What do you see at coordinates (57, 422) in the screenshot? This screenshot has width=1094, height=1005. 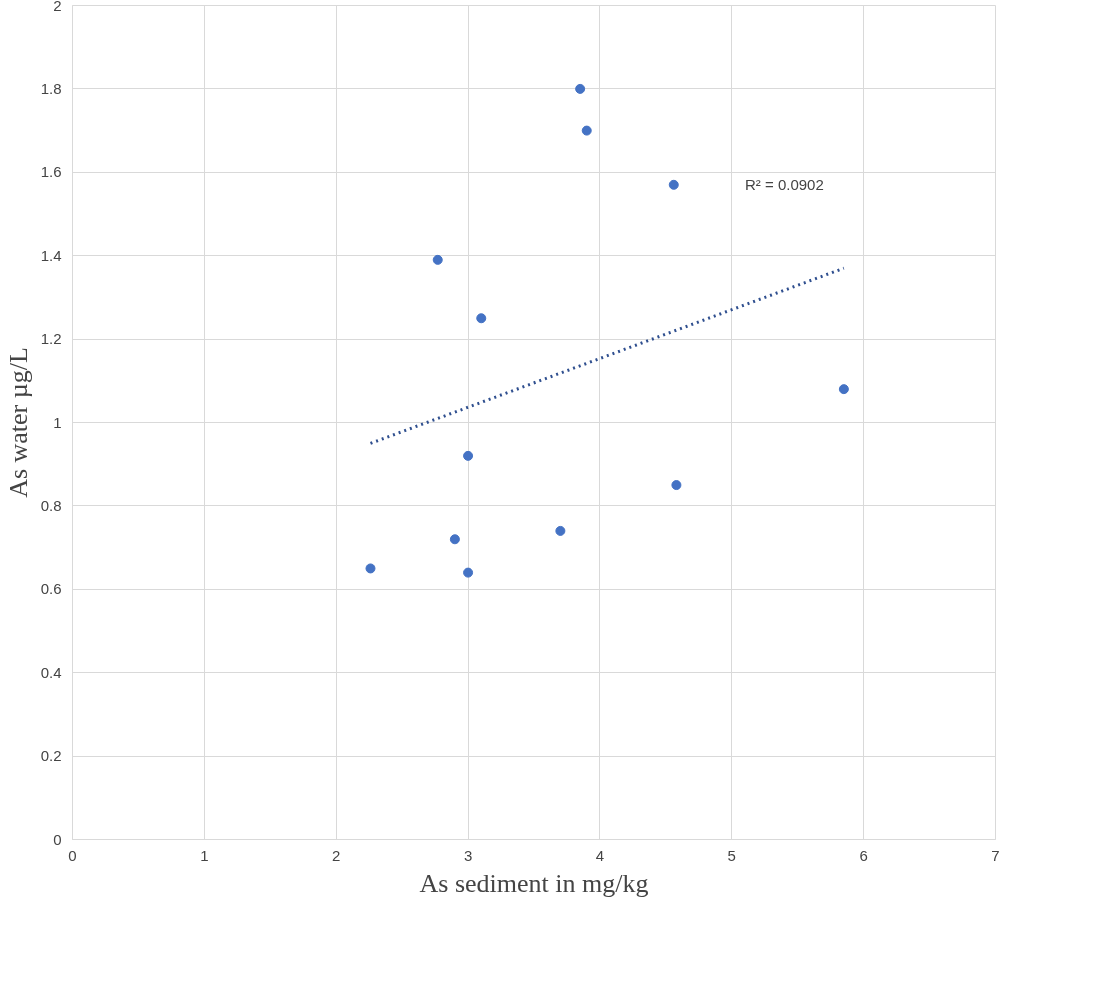 I see `y-tick-label: 1` at bounding box center [57, 422].